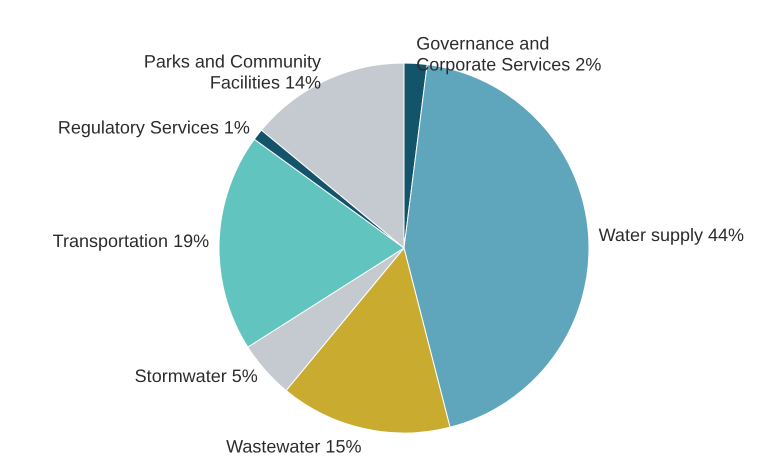 The image size is (769, 463). Describe the element at coordinates (671, 234) in the screenshot. I see `slice-label: Water supply 44%` at that location.